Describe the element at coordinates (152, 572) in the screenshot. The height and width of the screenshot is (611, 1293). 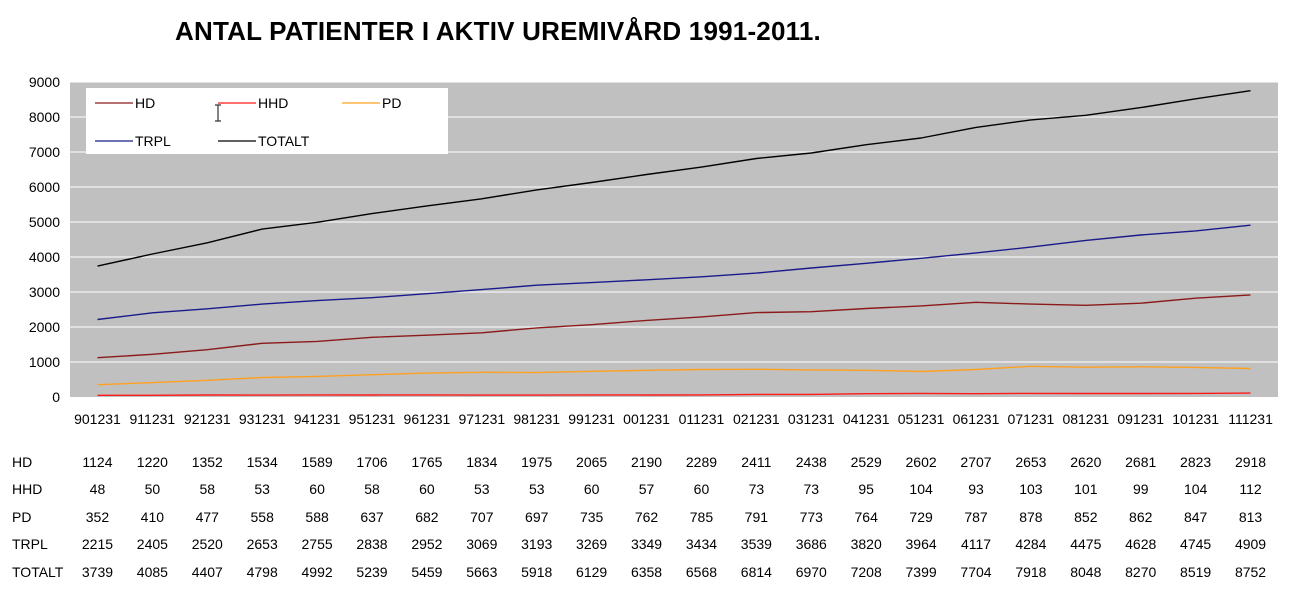
I see `table-cell: 4085` at that location.